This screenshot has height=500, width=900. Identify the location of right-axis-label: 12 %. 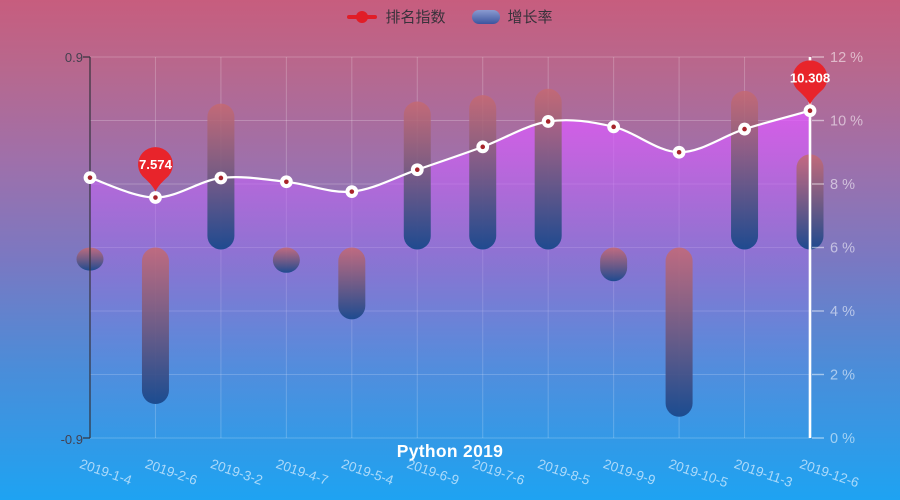
(846, 58).